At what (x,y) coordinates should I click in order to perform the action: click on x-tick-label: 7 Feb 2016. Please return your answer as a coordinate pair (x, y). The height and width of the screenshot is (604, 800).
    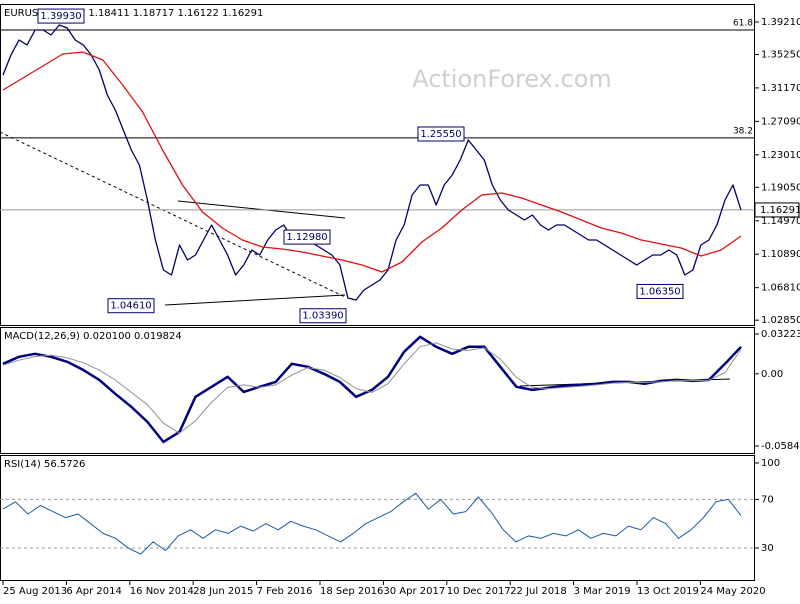
    Looking at the image, I should click on (285, 591).